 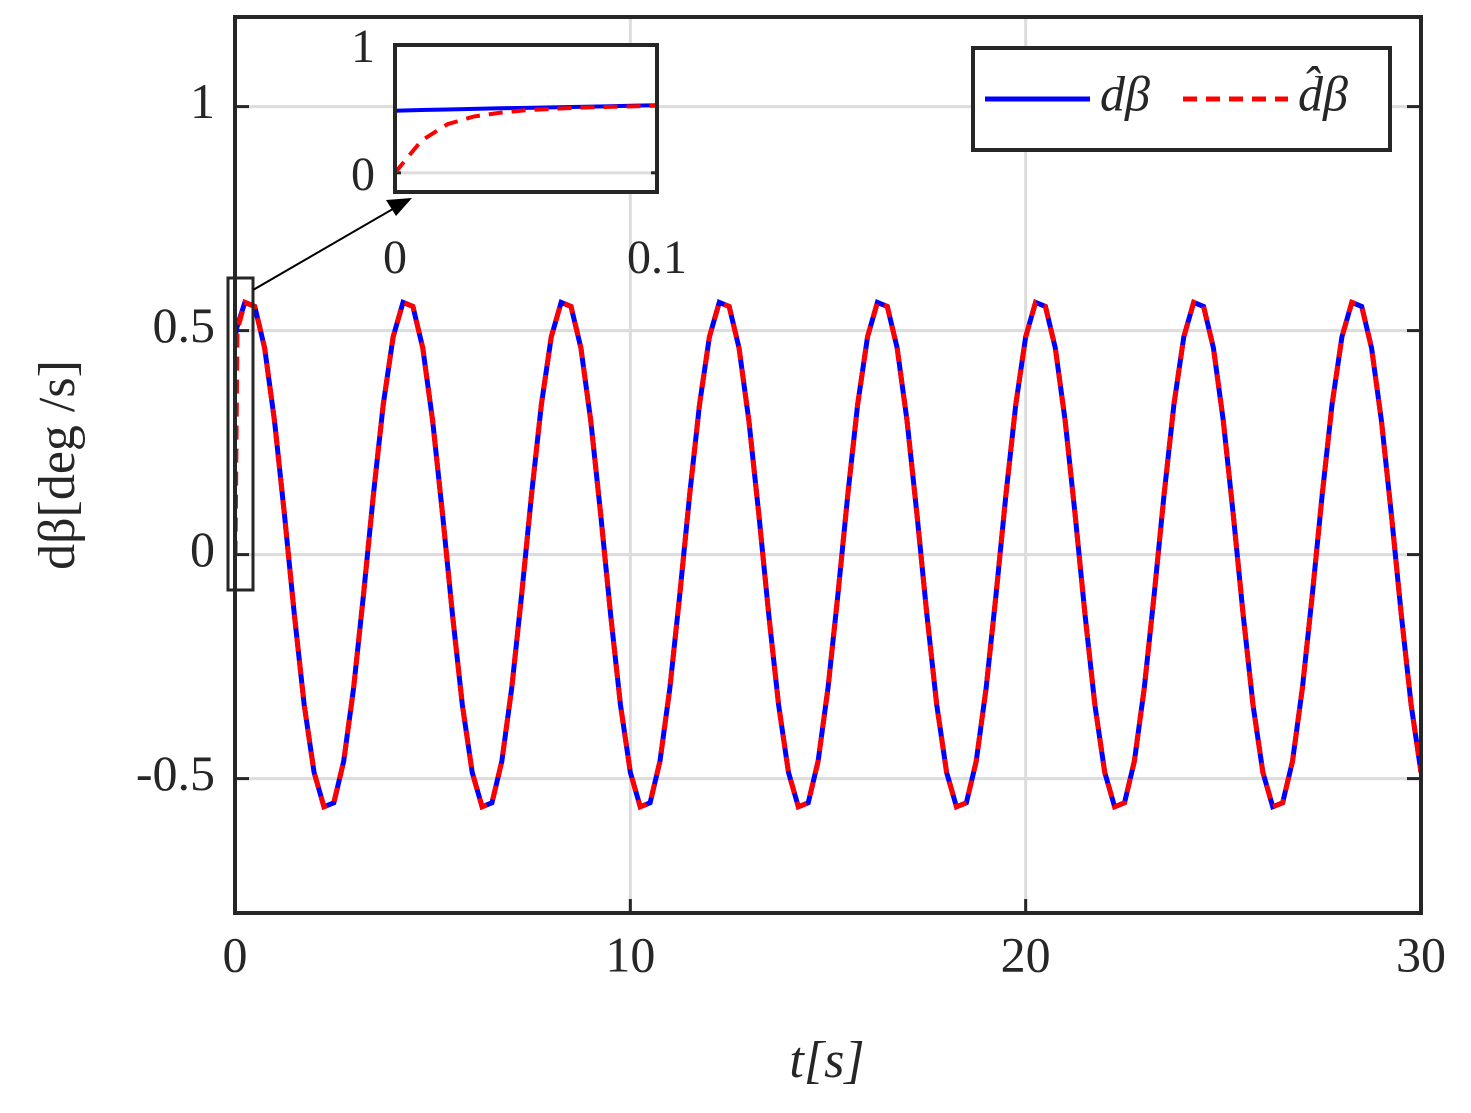 What do you see at coordinates (175, 773) in the screenshot?
I see `y-tick-label: -0.5` at bounding box center [175, 773].